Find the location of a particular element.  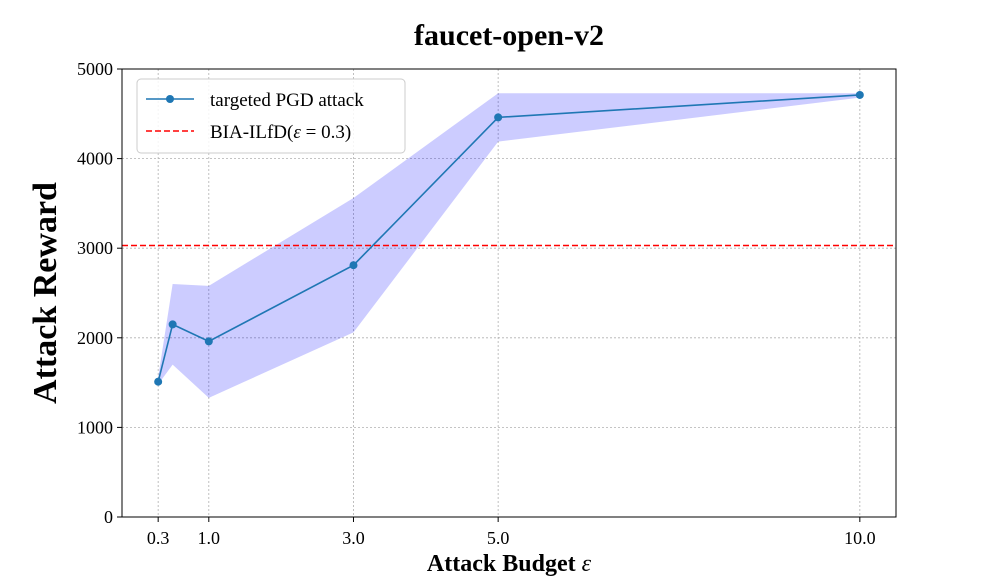

legend-label-series: targeted PGD attack is located at coordinates (287, 100).